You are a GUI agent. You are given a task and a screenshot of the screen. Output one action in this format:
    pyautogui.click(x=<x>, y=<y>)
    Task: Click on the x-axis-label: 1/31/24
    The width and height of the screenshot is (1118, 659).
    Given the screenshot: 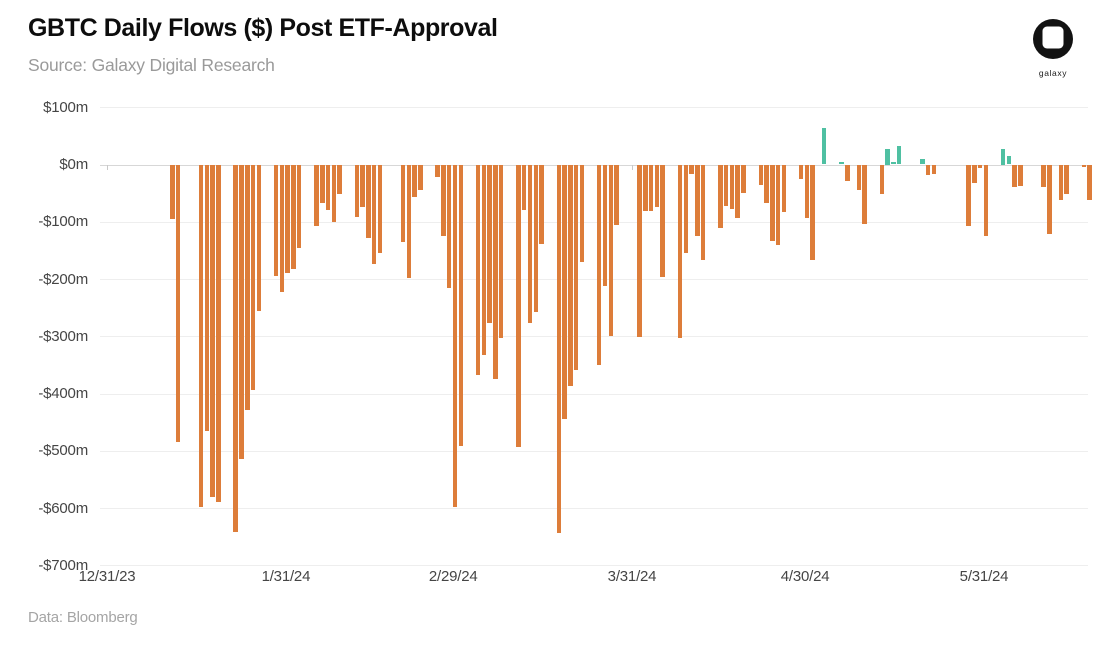 What is the action you would take?
    pyautogui.click(x=286, y=576)
    